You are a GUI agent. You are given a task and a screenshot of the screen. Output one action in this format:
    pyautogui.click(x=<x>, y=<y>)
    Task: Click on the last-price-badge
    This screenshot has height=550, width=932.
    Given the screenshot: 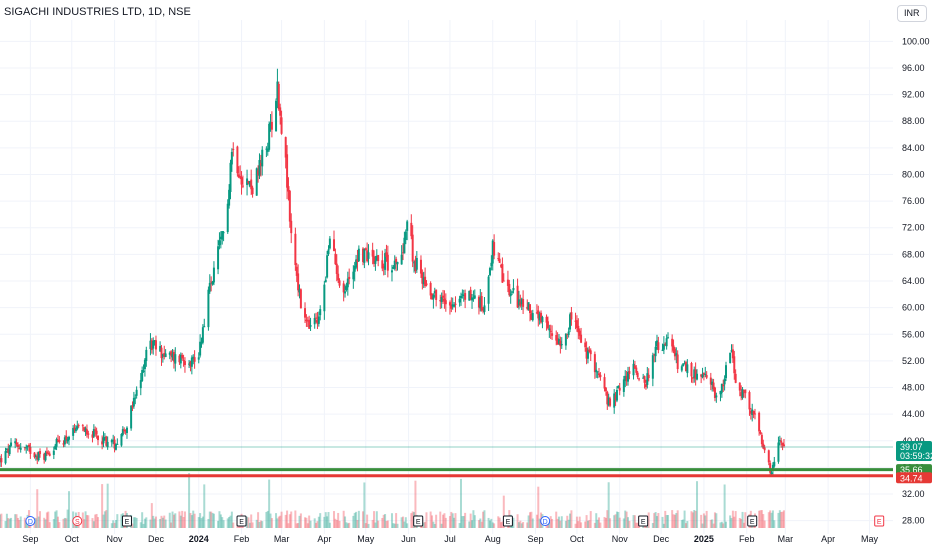 What is the action you would take?
    pyautogui.click(x=914, y=450)
    